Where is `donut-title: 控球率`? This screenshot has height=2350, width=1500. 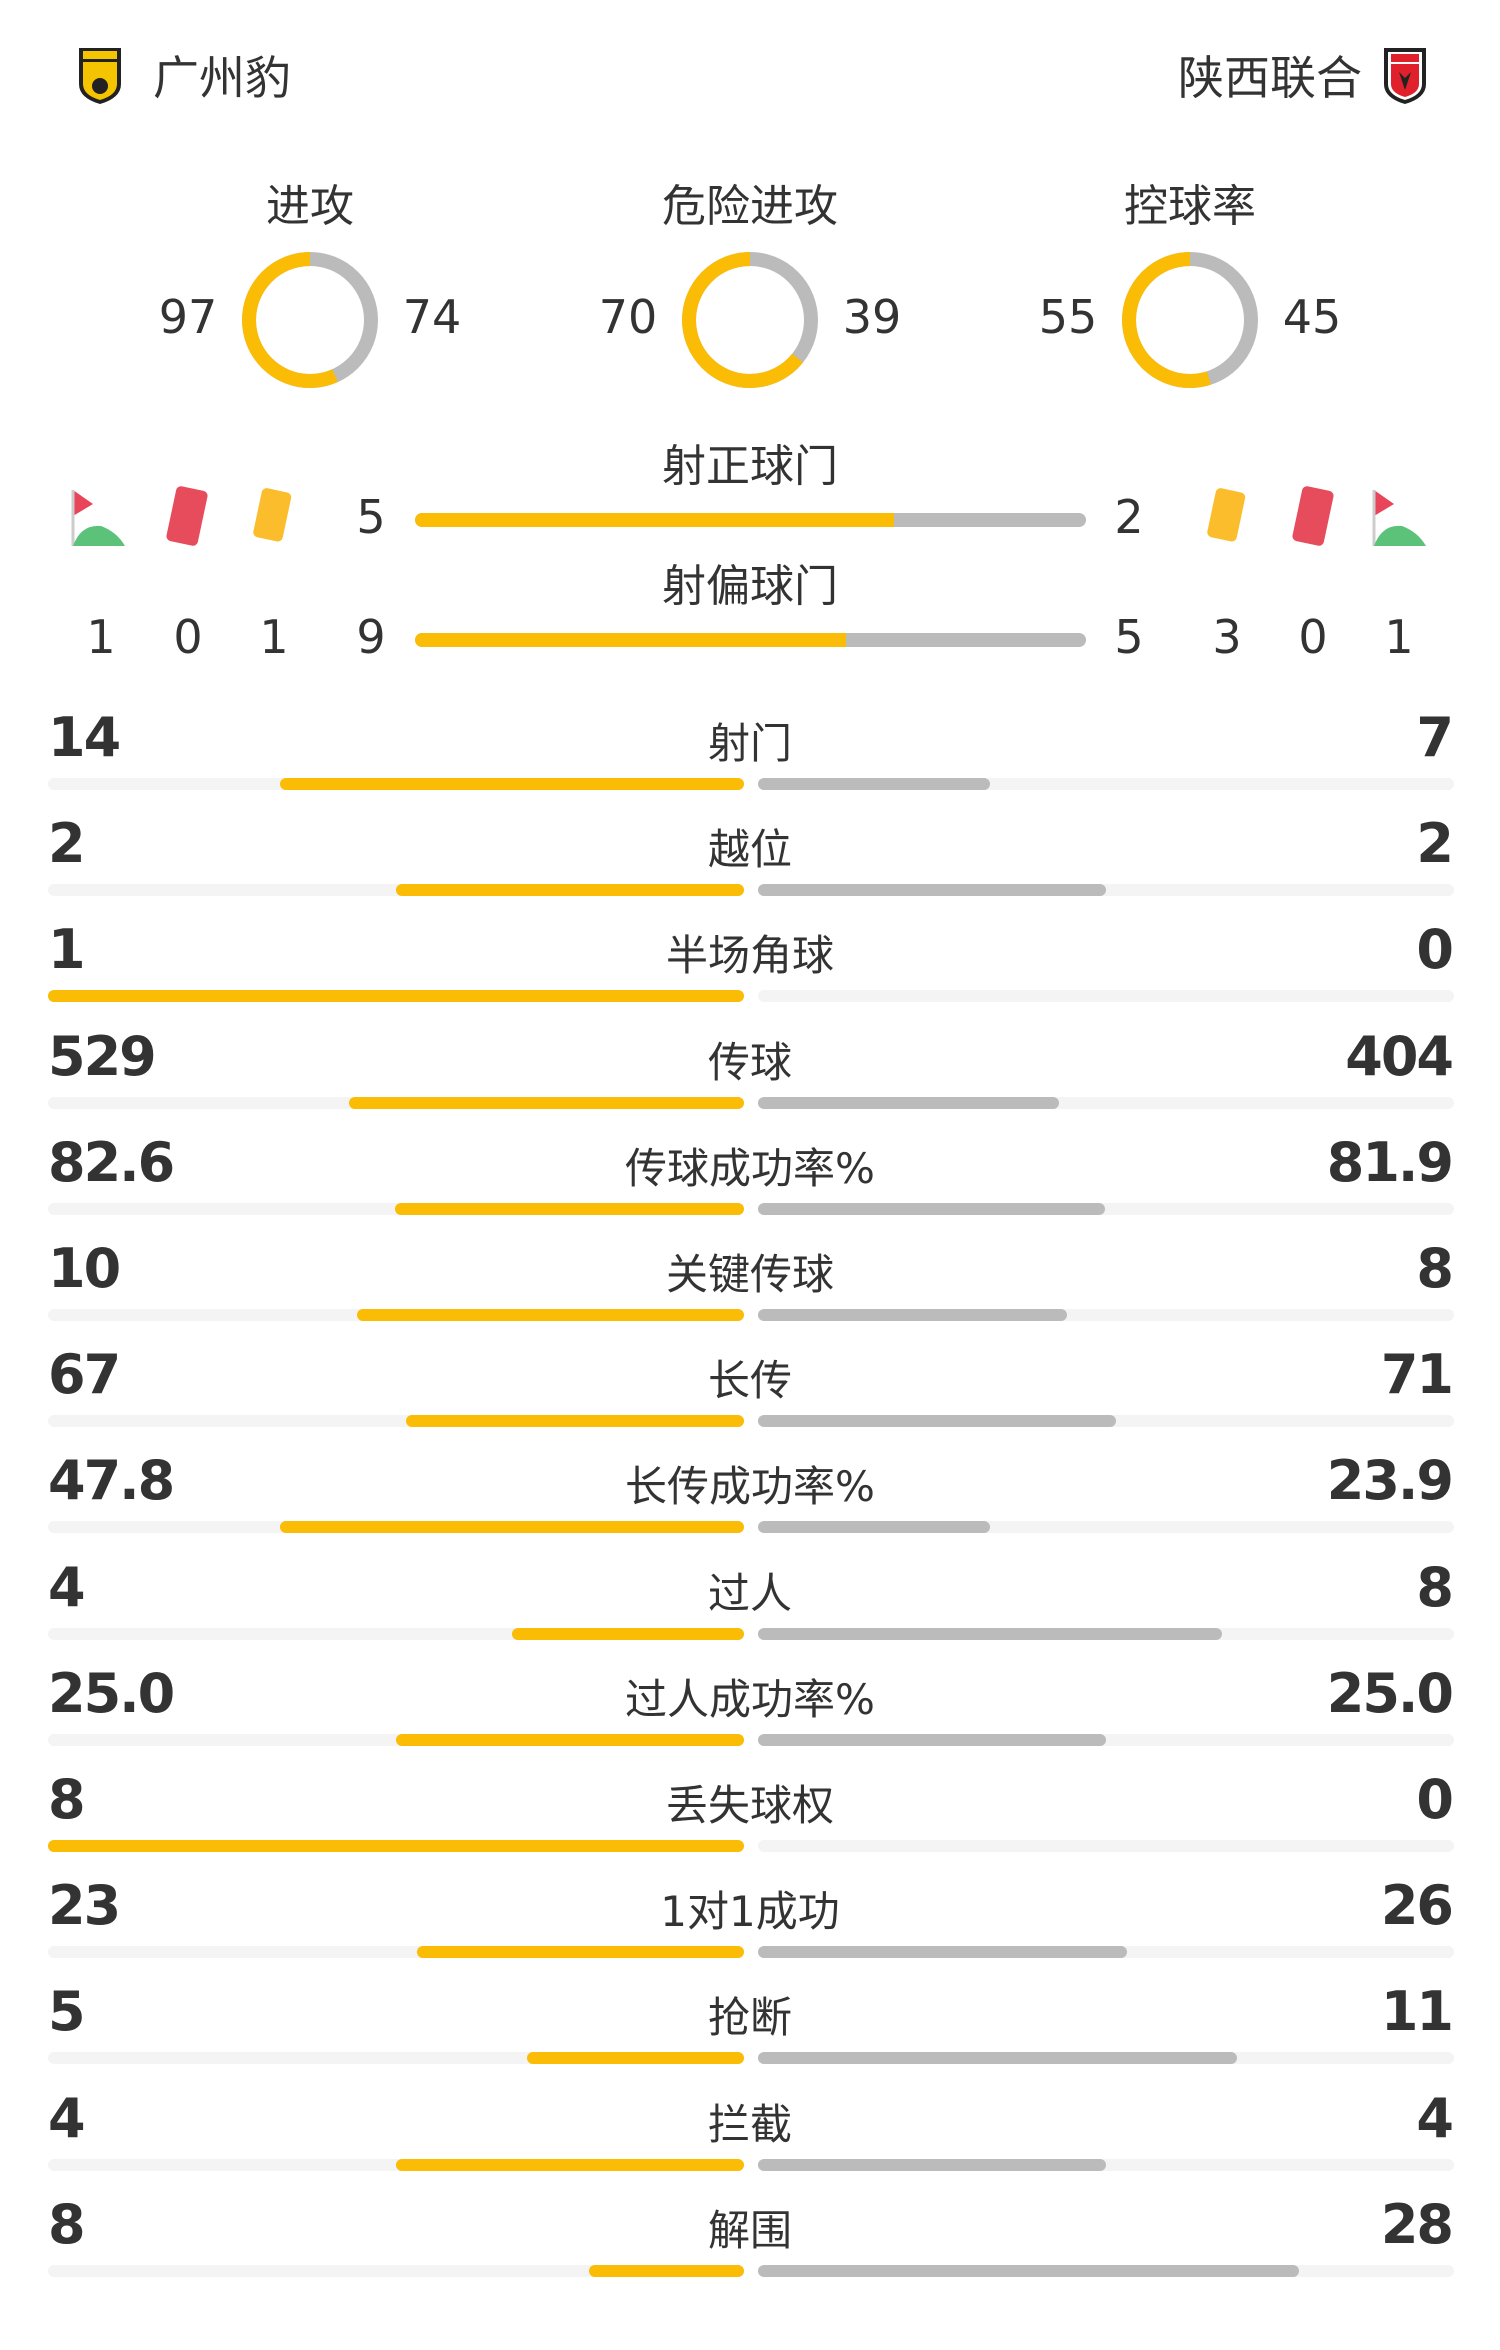
donut-title: 控球率 is located at coordinates (1190, 206).